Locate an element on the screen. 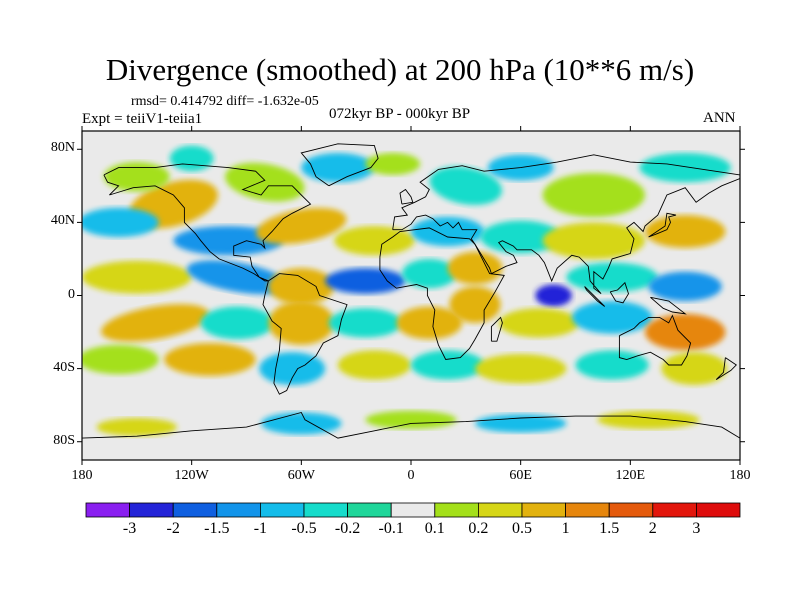 The height and width of the screenshot is (600, 800). colorbar-label: -0.2 is located at coordinates (347, 528).